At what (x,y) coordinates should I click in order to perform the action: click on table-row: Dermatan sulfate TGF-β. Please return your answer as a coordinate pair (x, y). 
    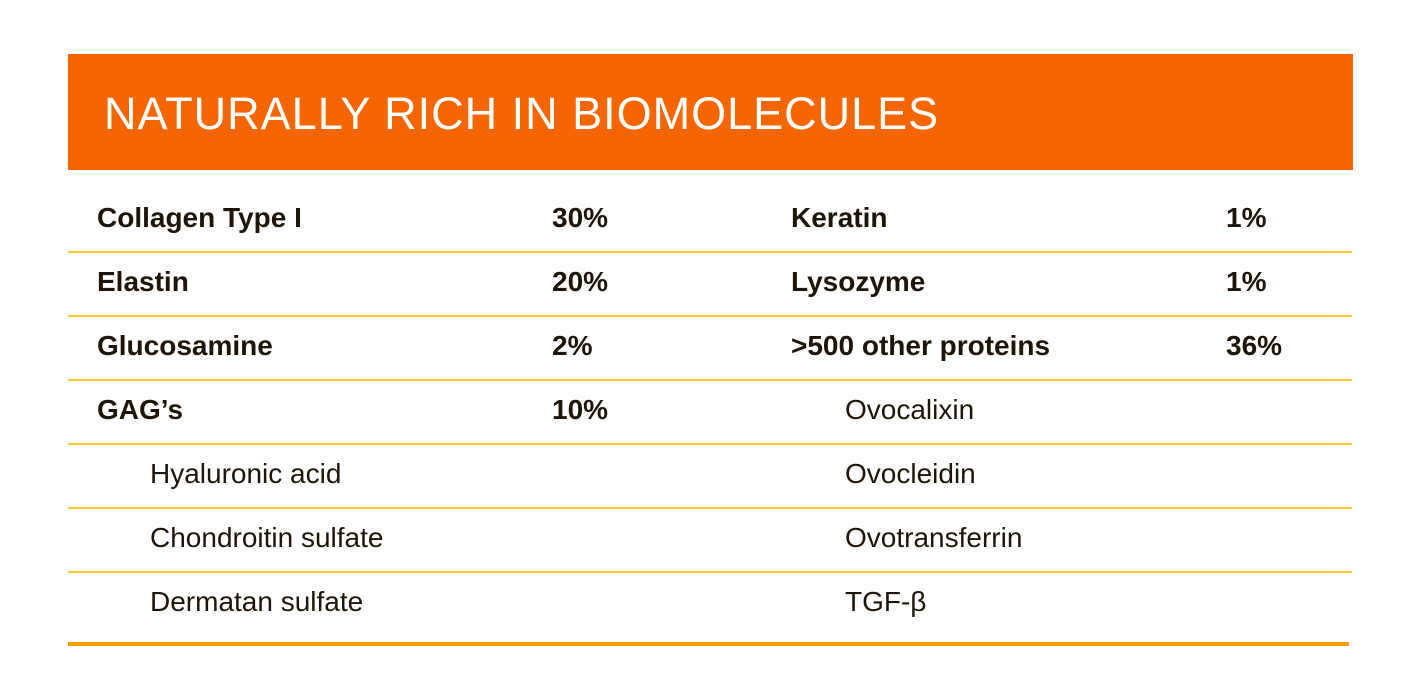
    Looking at the image, I should click on (710, 603).